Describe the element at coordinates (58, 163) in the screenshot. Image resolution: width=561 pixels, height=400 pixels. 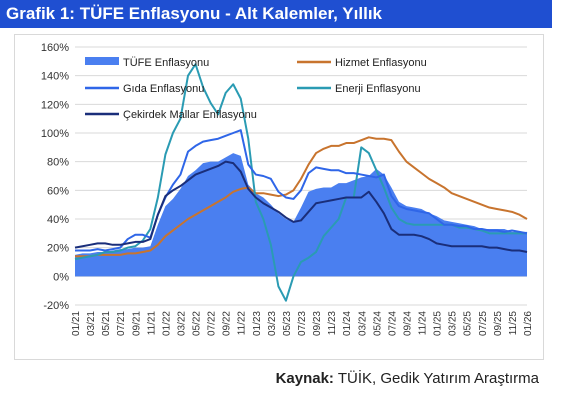
I see `y-tick-label: 80%` at that location.